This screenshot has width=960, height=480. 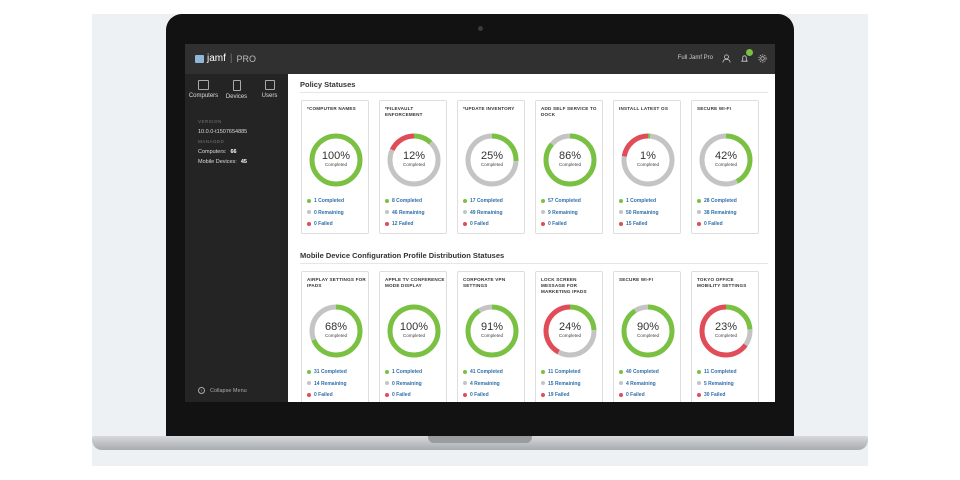 What do you see at coordinates (199, 58) in the screenshot?
I see `jamf-logo-icon` at bounding box center [199, 58].